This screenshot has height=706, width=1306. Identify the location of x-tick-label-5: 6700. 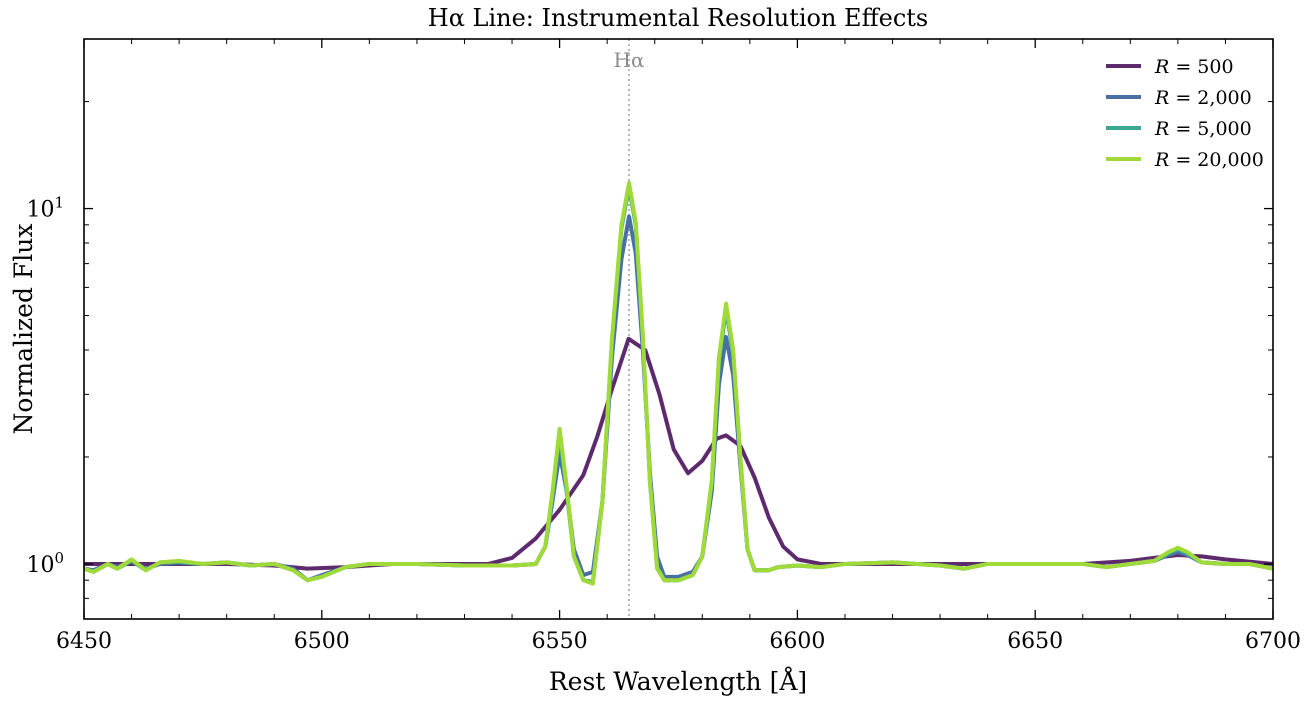
(1273, 641).